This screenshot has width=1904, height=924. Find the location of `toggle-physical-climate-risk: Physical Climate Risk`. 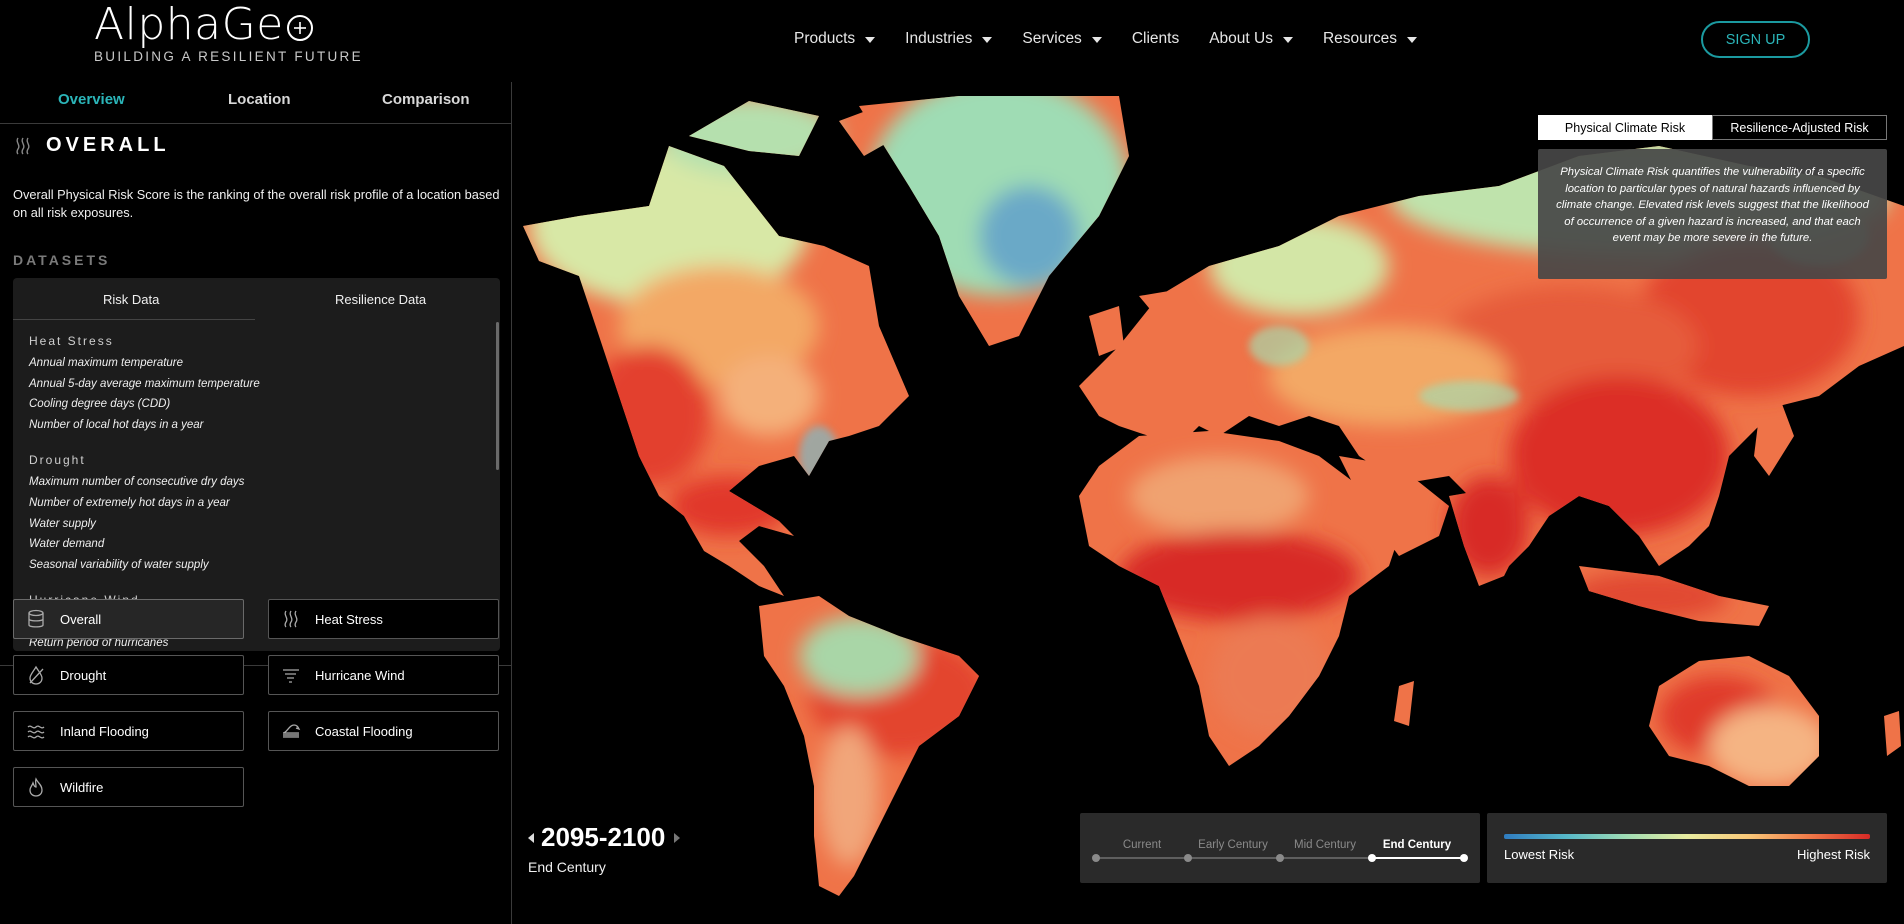

toggle-physical-climate-risk: Physical Climate Risk is located at coordinates (1625, 127).